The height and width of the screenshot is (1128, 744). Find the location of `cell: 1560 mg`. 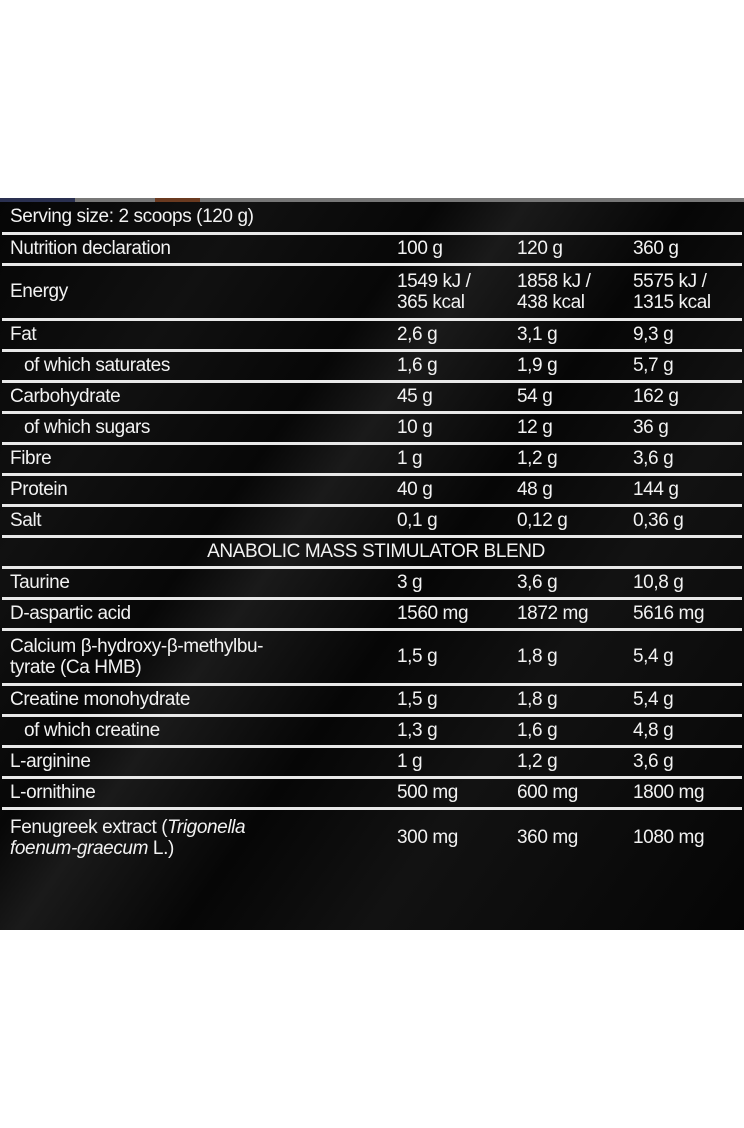

cell: 1560 mg is located at coordinates (433, 613).